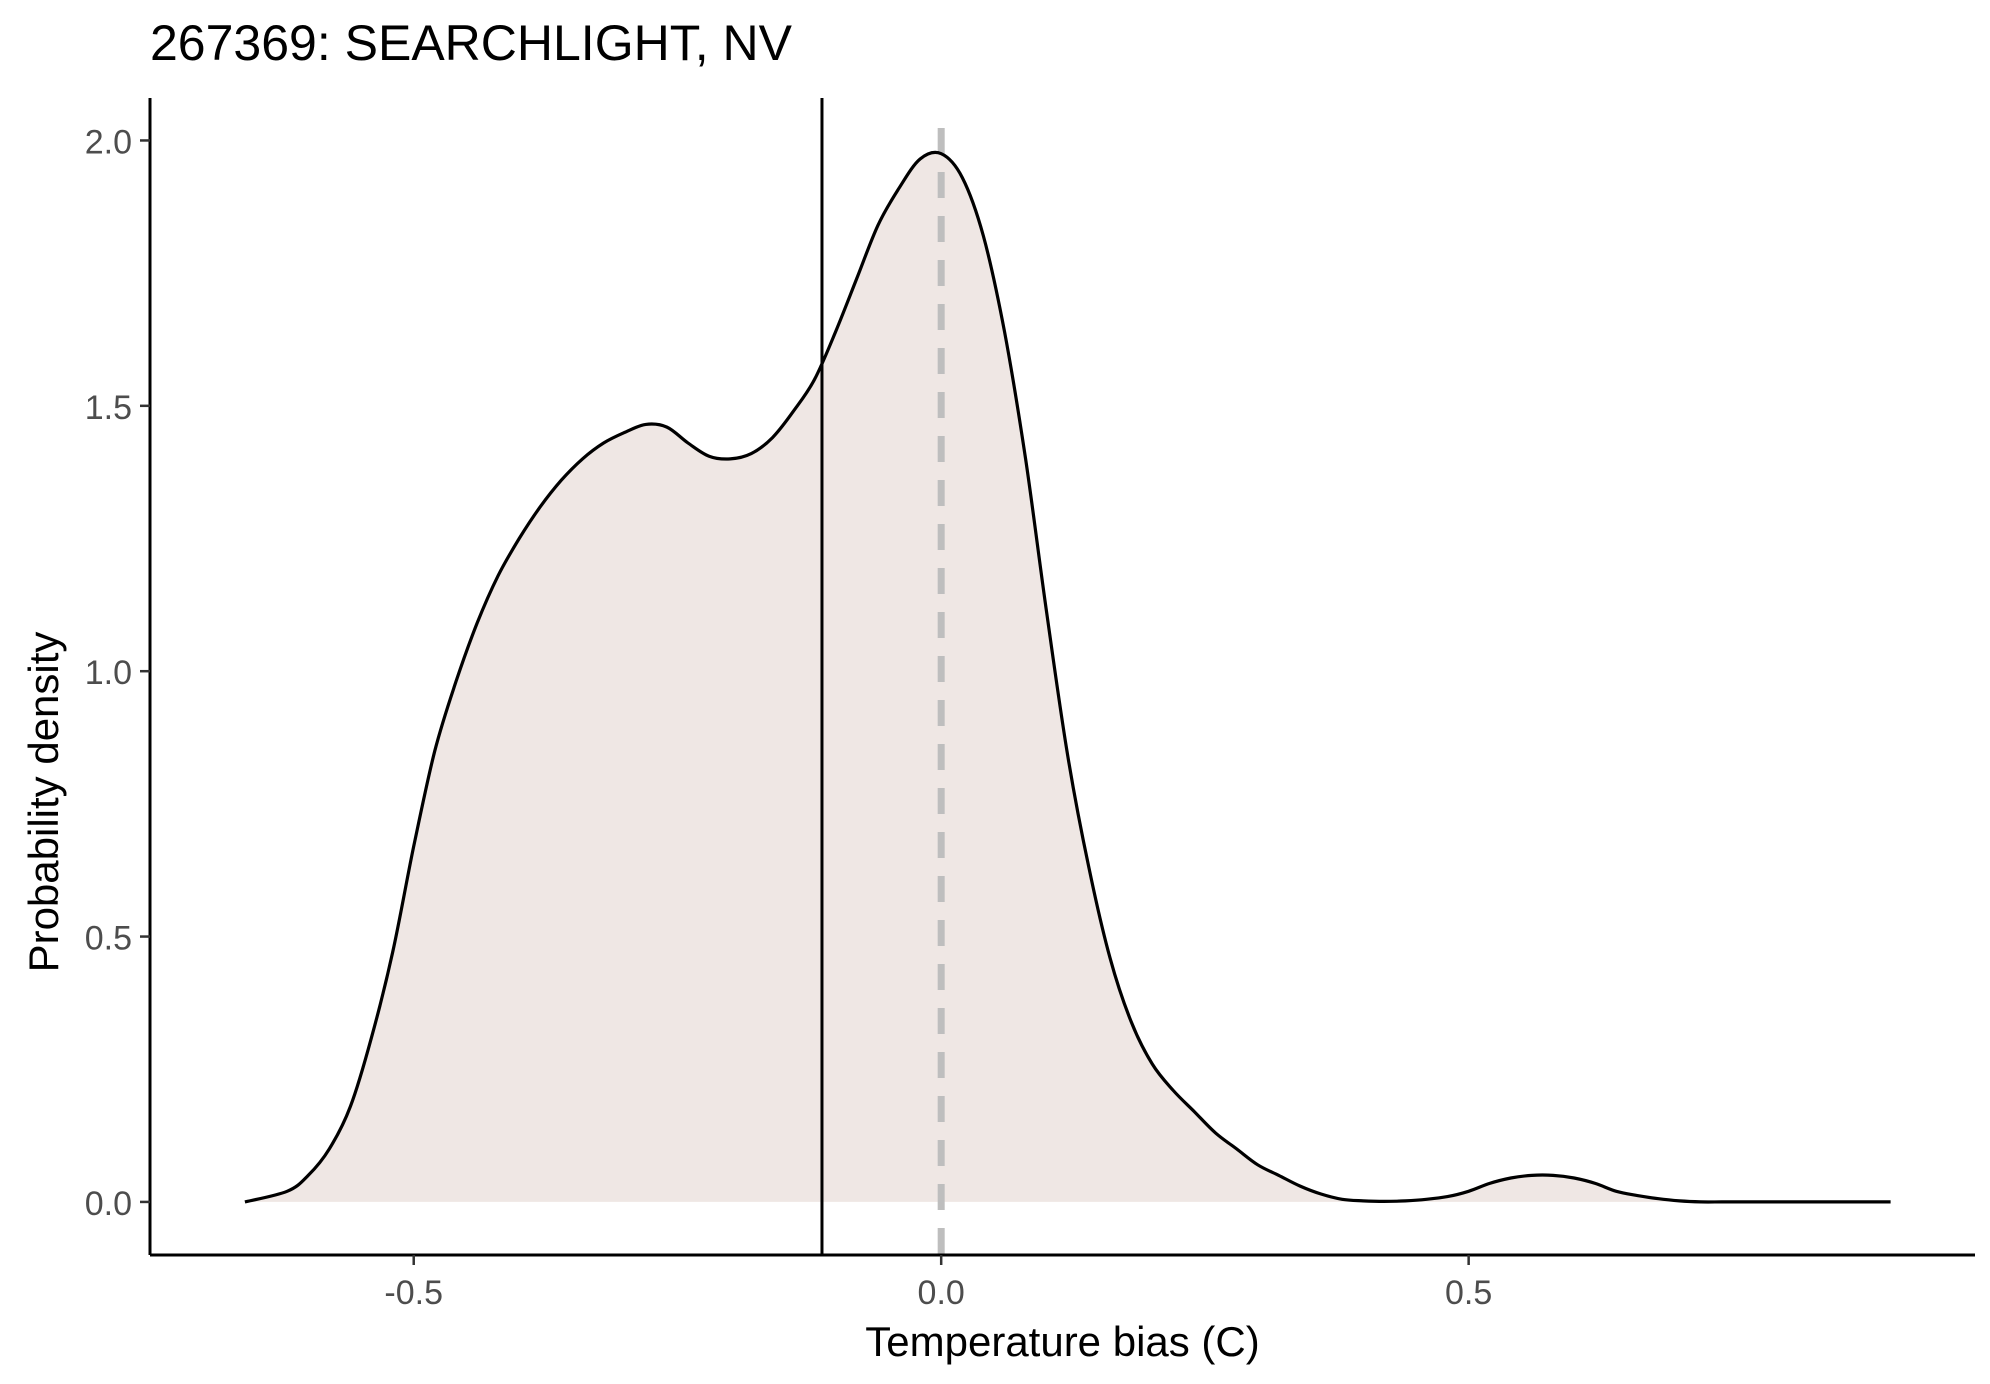 The image size is (1990, 1384). I want to click on x-tick-label: 0.5, so click(1468, 1293).